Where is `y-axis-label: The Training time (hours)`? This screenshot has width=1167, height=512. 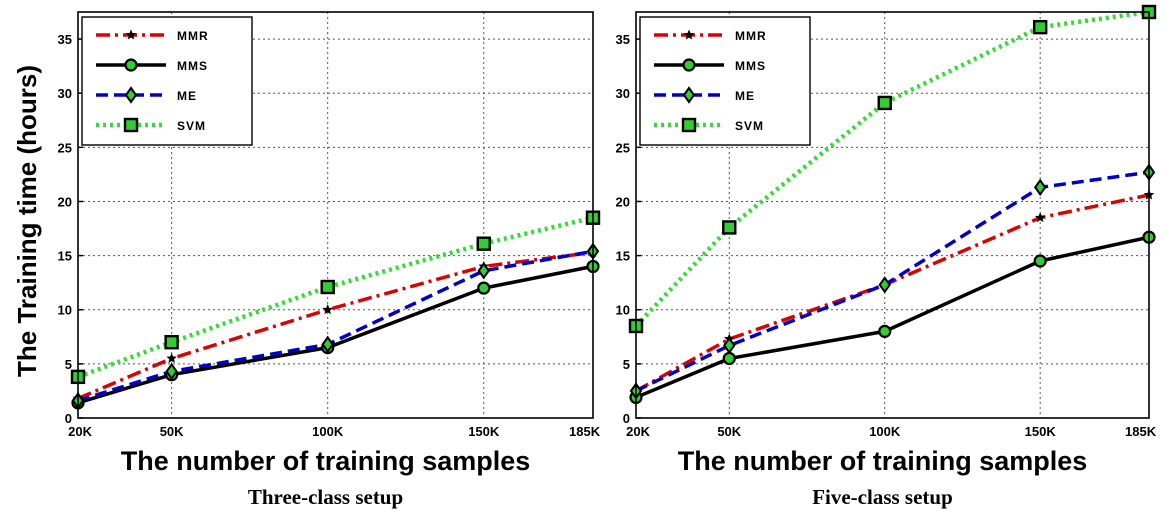
y-axis-label: The Training time (hours) is located at coordinates (27, 221).